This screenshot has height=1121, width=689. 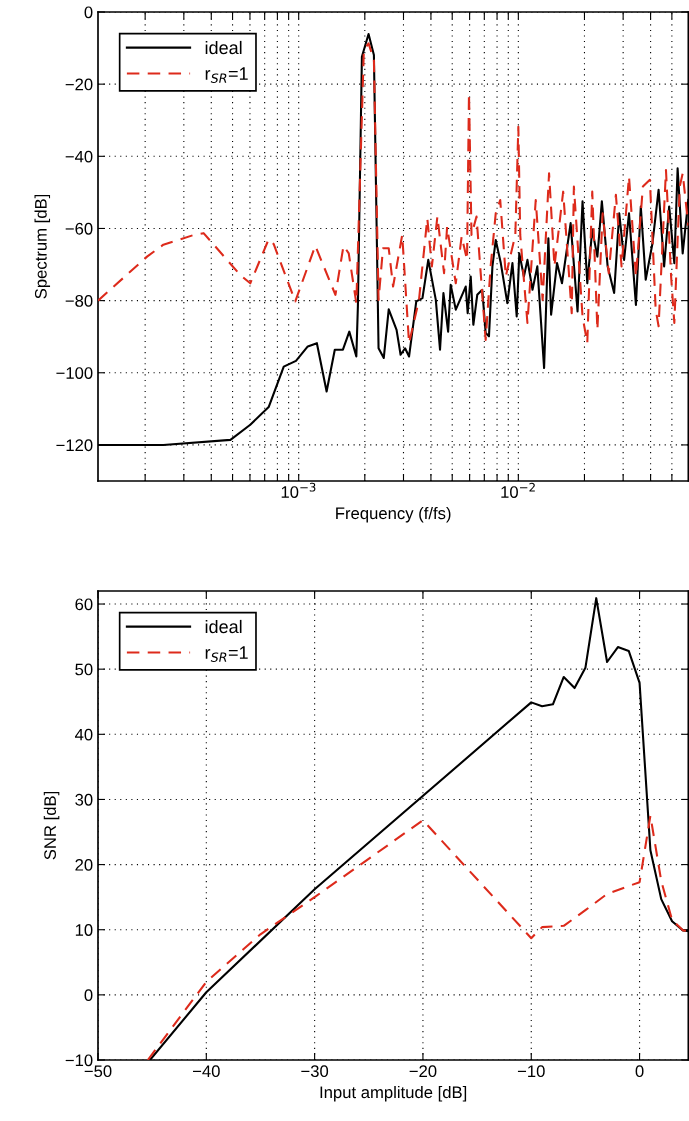 I want to click on y-tick-label: 10, so click(x=84, y=930).